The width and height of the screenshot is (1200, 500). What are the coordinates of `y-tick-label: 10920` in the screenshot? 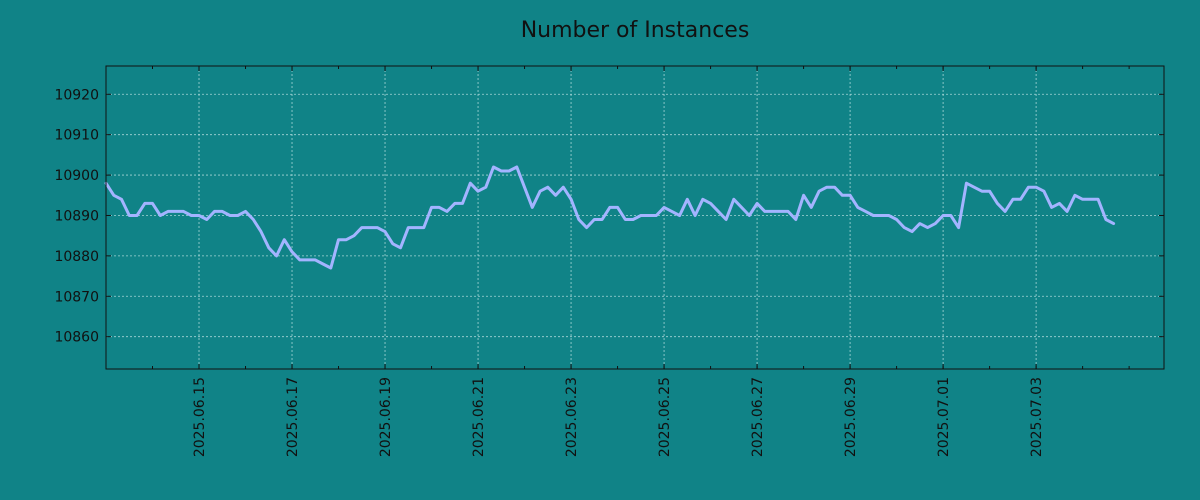 It's located at (76, 95).